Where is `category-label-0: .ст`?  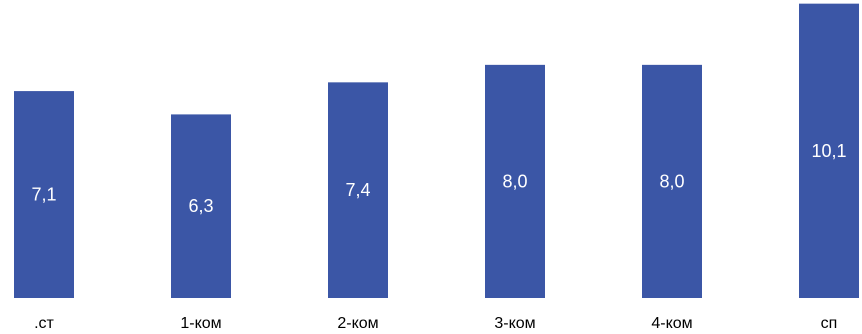
category-label-0: .ст is located at coordinates (44, 323).